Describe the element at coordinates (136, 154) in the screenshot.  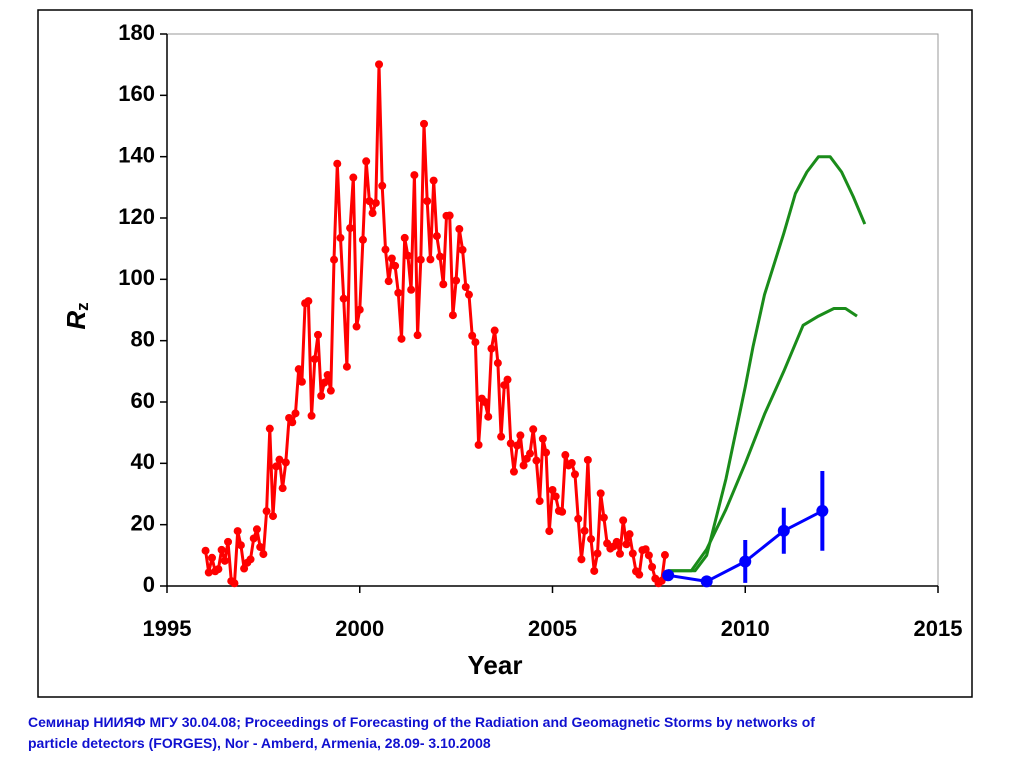
I see `y-tick-label: 140` at that location.